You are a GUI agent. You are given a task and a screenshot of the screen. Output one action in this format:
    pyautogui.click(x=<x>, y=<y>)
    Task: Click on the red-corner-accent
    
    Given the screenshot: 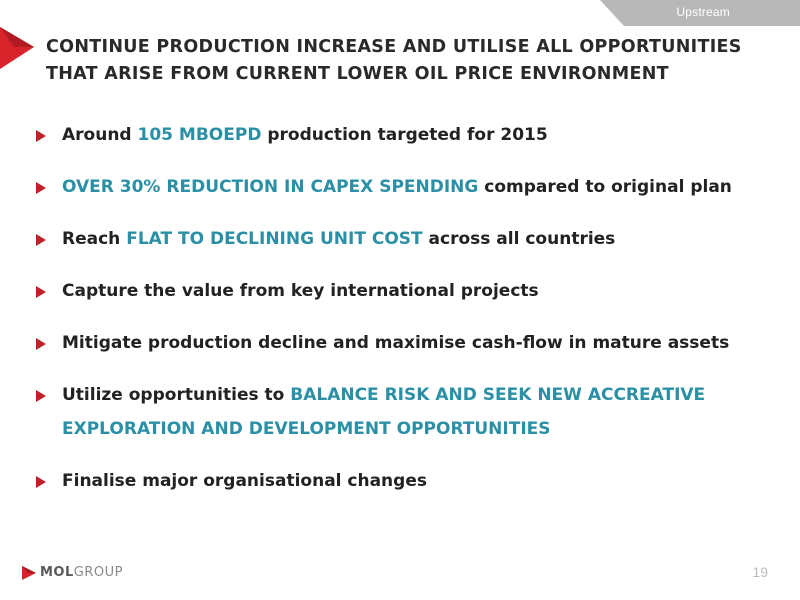 What is the action you would take?
    pyautogui.click(x=17, y=48)
    